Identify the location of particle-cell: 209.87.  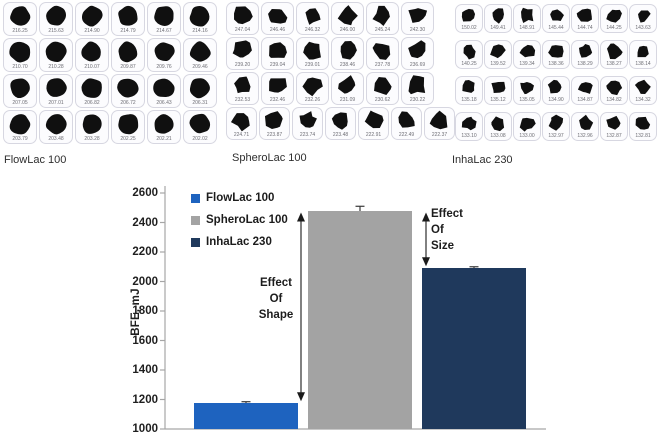
(128, 55).